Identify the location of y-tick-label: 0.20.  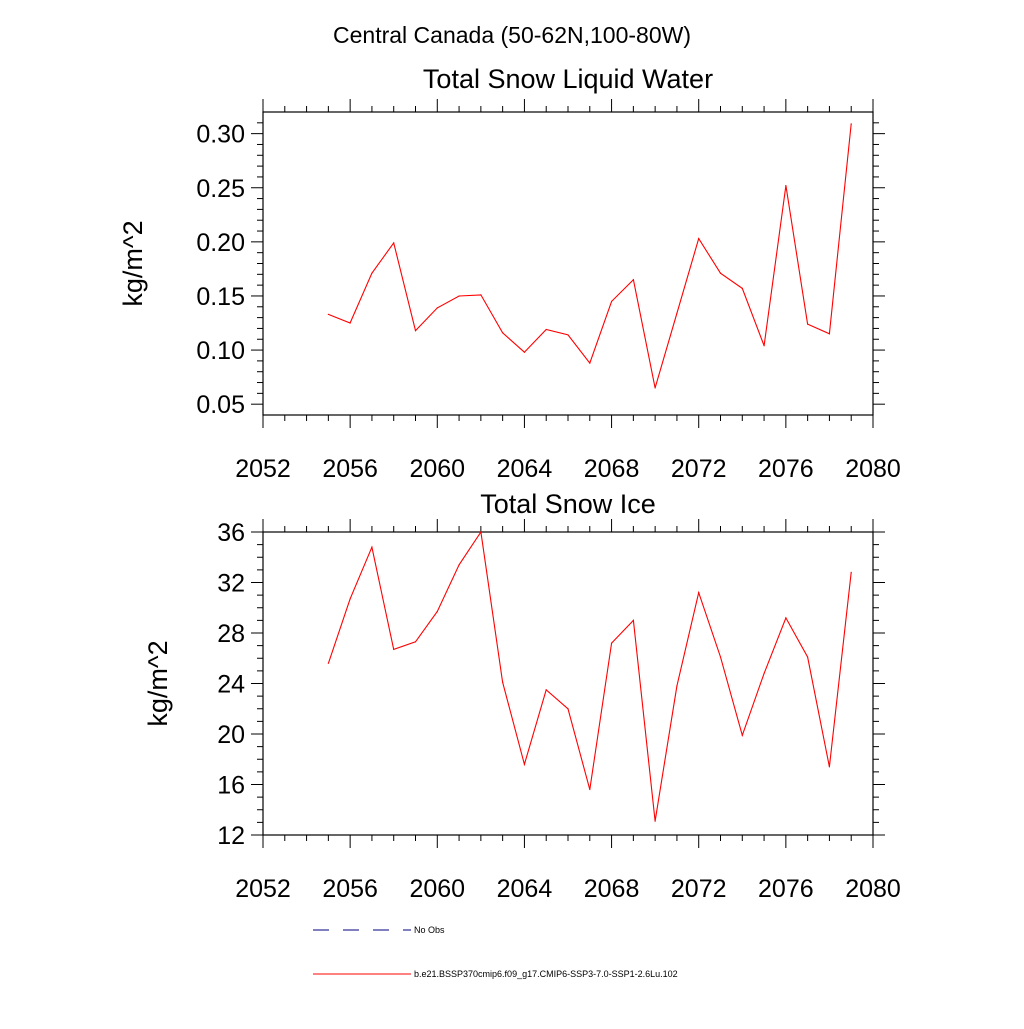
(220, 243).